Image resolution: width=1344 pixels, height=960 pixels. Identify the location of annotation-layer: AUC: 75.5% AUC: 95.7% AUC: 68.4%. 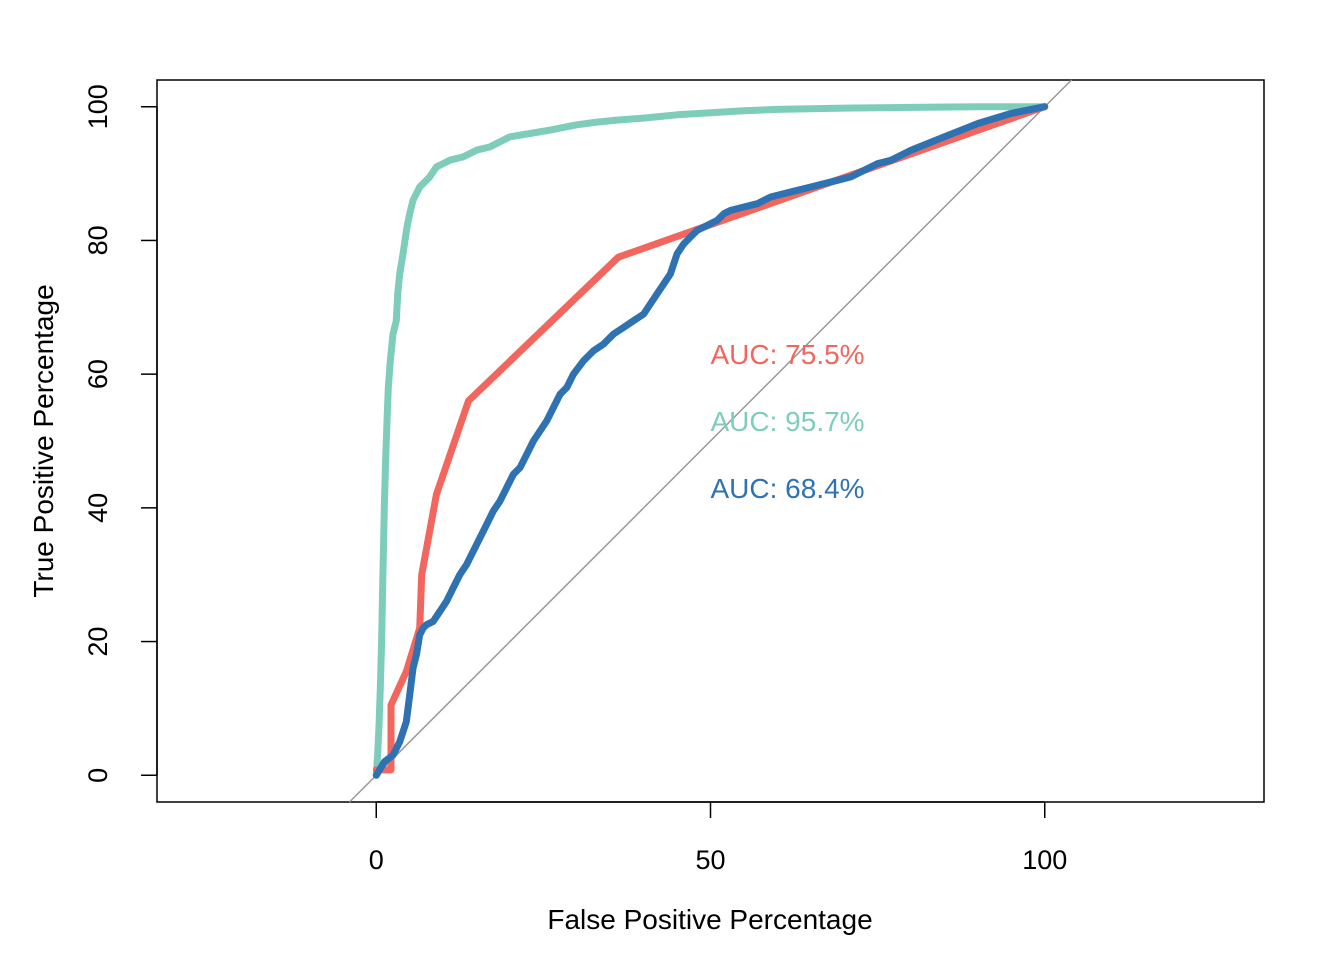
(788, 421).